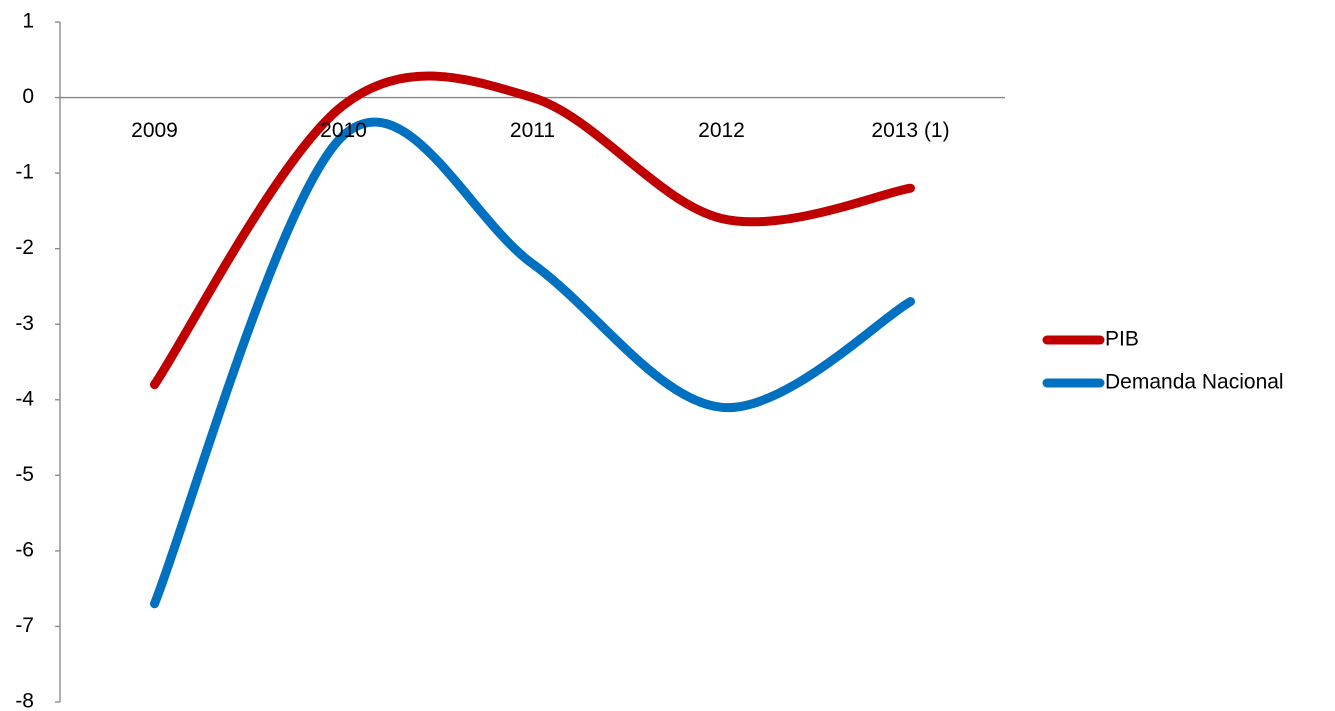  What do you see at coordinates (24, 474) in the screenshot?
I see `y-tick-label: -5` at bounding box center [24, 474].